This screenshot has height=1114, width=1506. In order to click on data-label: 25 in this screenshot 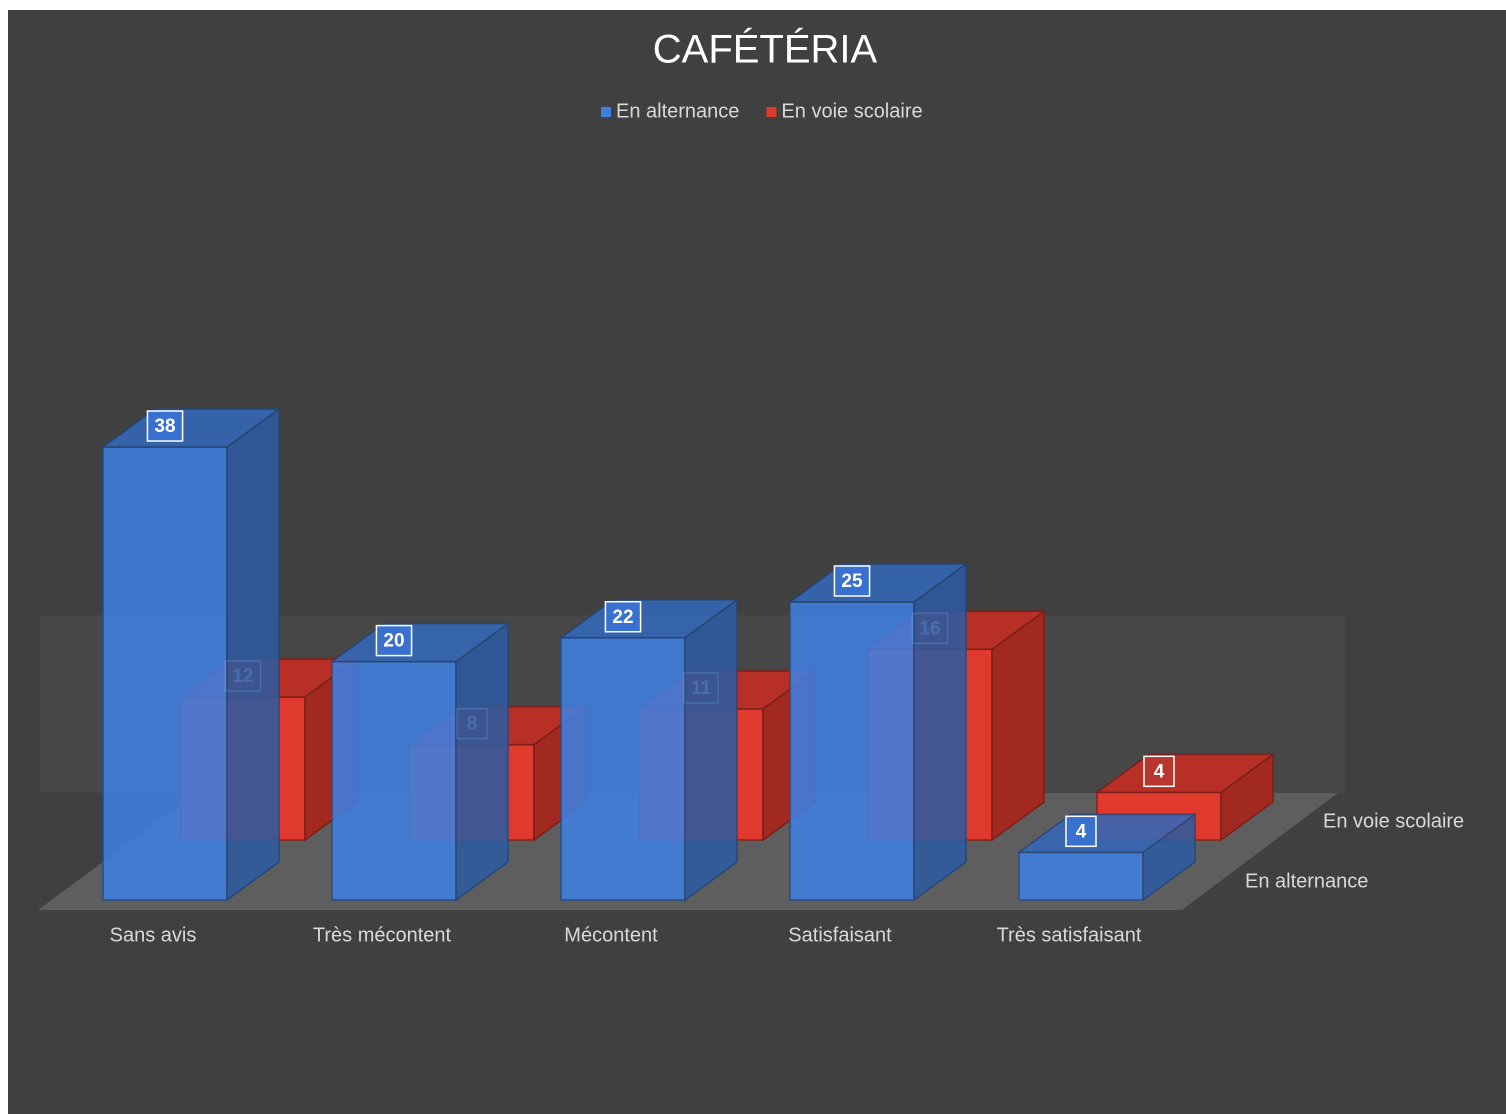, I will do `click(852, 581)`.